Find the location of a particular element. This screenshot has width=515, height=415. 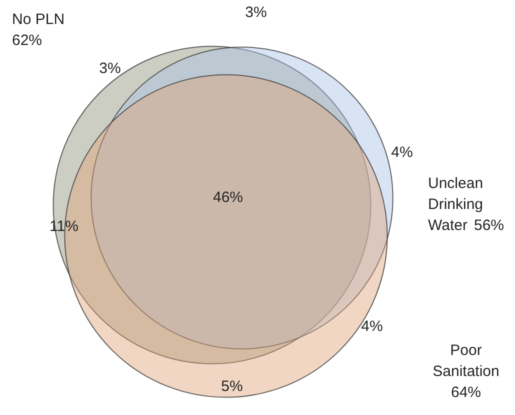

data-label: 56% is located at coordinates (489, 225).